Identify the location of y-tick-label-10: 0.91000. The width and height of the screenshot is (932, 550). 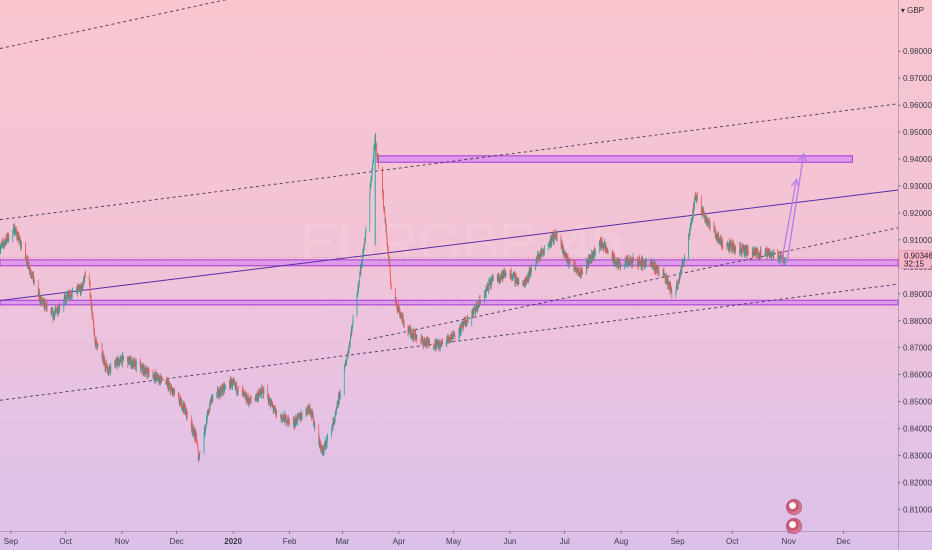
(917, 240).